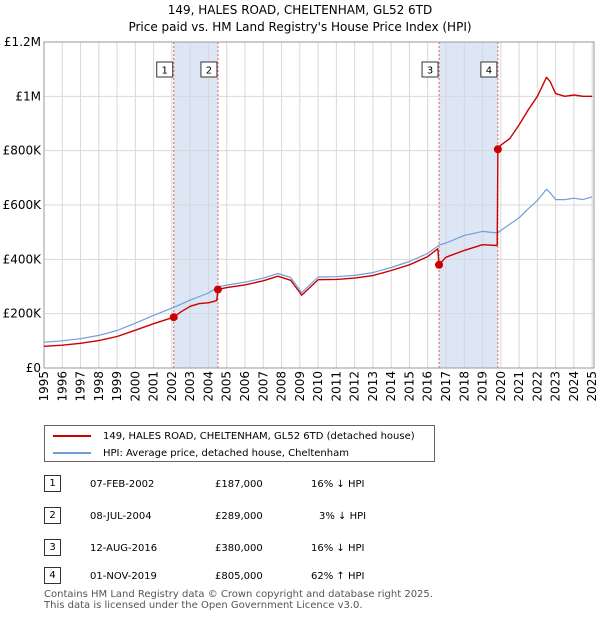  I want to click on x-tick-label: 2009, so click(300, 386).